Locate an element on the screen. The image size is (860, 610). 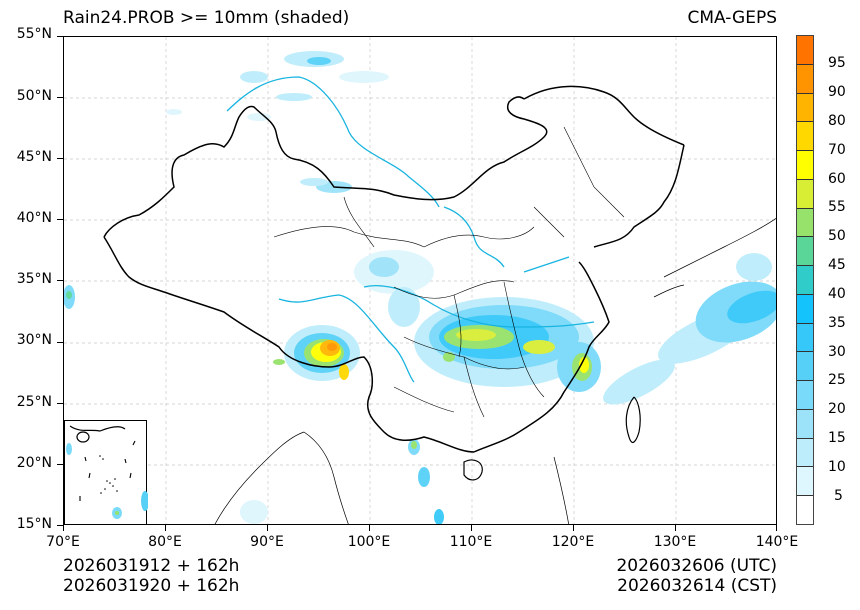
model-name: CMA-GEPS is located at coordinates (732, 18).